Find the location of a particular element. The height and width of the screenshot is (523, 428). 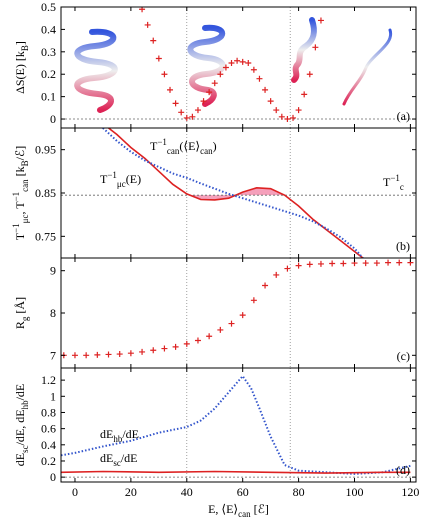

annotation-part: /dE is located at coordinates (129, 458).